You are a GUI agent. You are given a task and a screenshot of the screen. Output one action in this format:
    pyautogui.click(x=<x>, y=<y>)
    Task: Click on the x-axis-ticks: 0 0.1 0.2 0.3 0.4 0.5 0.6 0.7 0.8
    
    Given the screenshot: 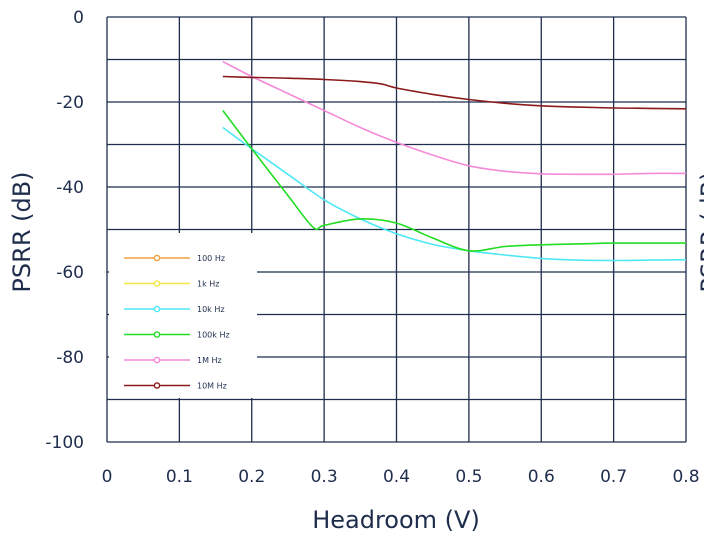 What is the action you would take?
    pyautogui.click(x=401, y=477)
    